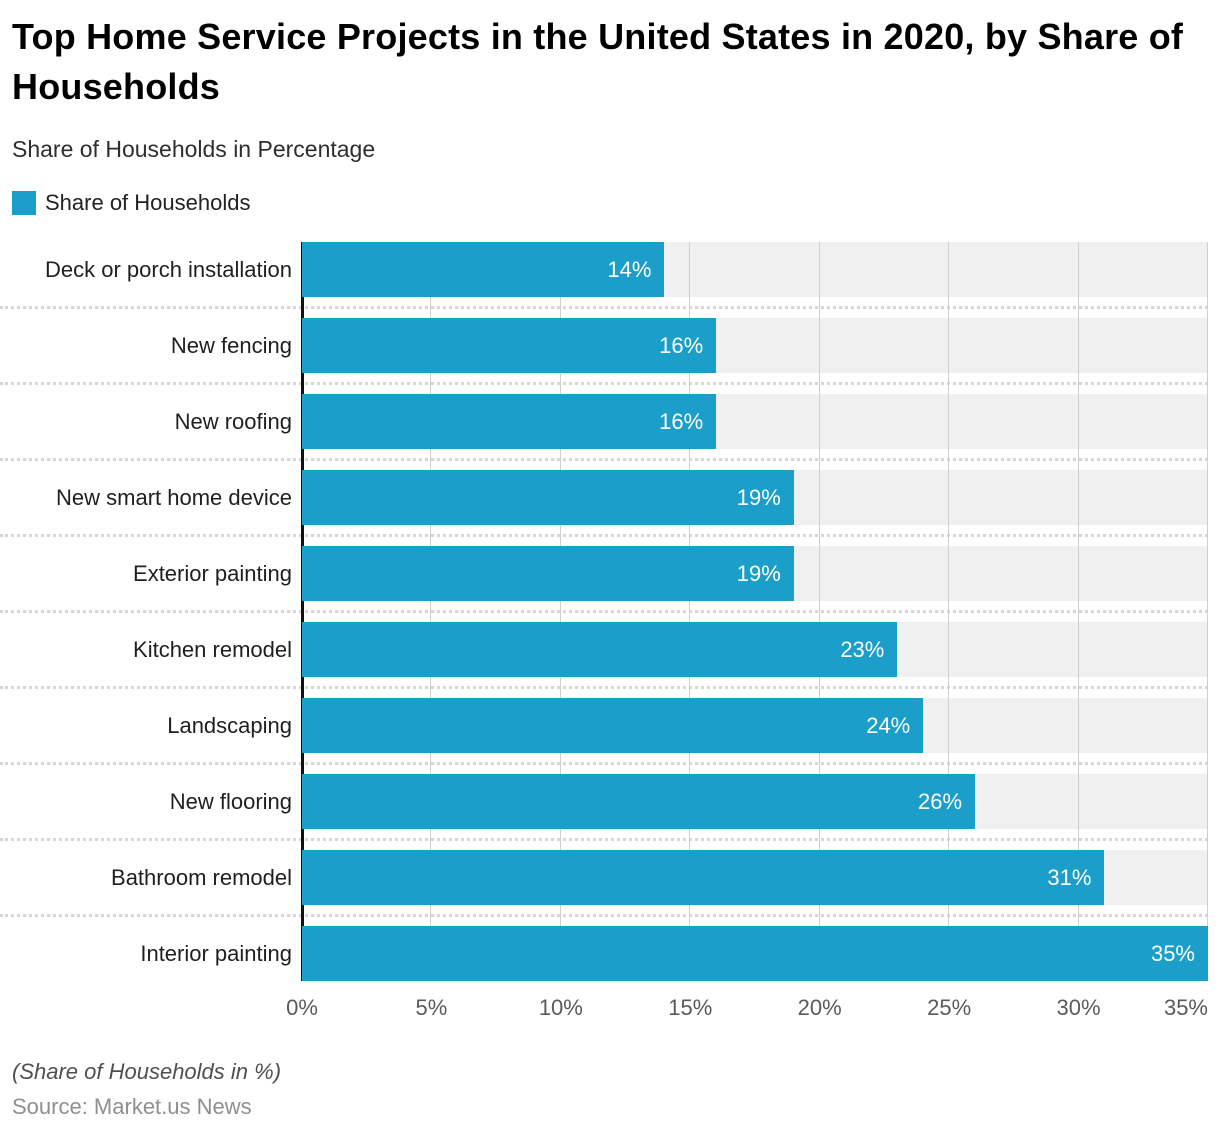 This screenshot has width=1220, height=1132. I want to click on bar-row: Exterior painting 19%, so click(610, 573).